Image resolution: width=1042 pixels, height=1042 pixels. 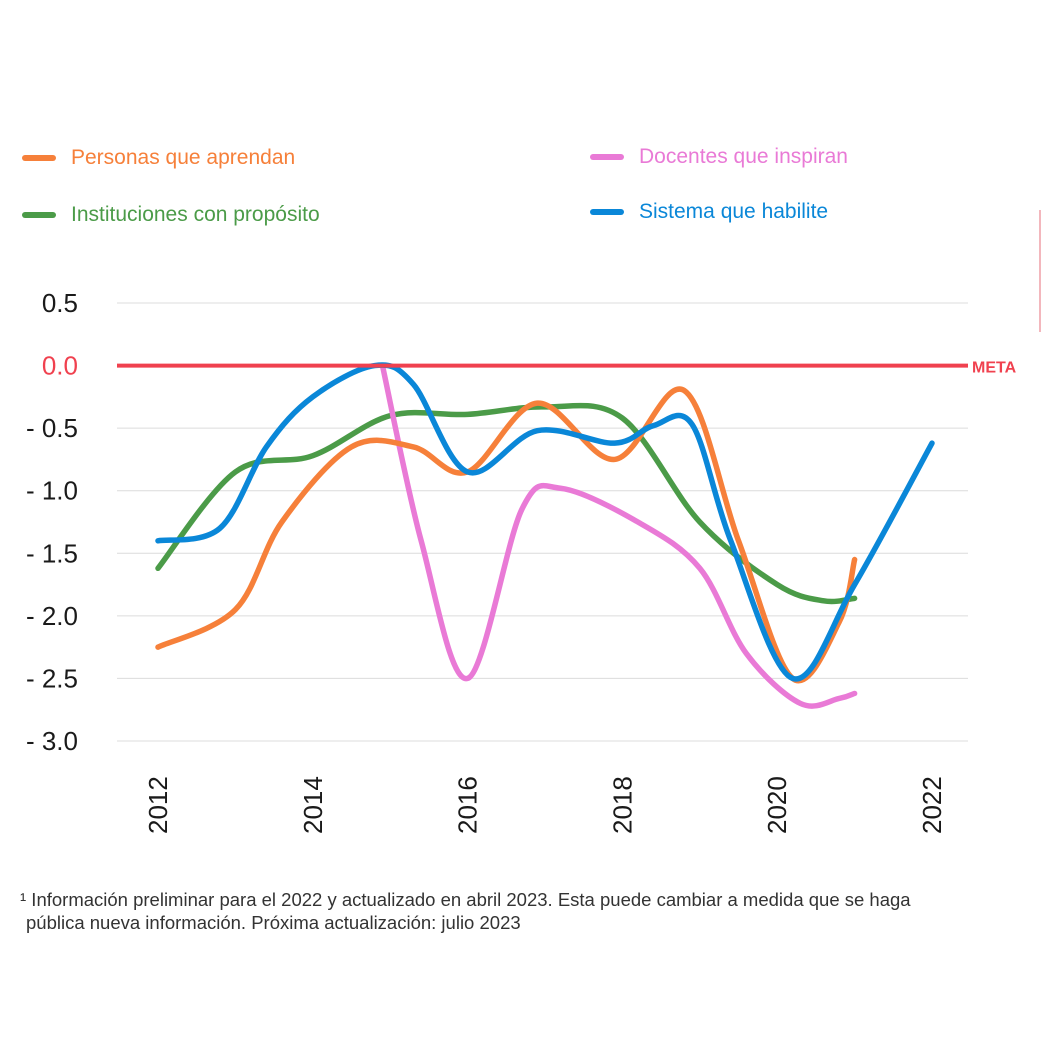 What do you see at coordinates (52, 553) in the screenshot?
I see `y-tick-label: - 1.5` at bounding box center [52, 553].